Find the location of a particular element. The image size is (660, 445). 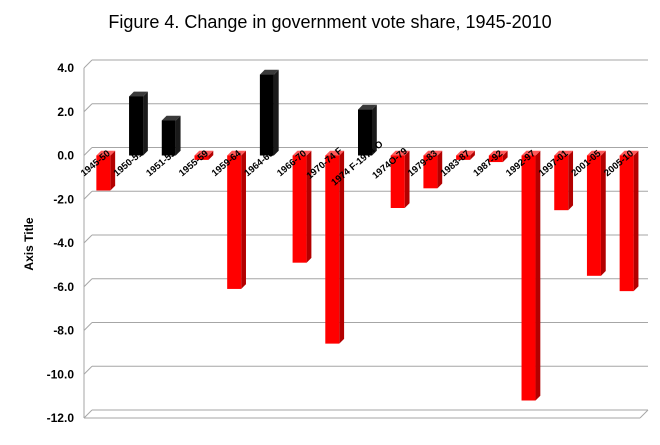

y-tick-label: 2.0 is located at coordinates (65, 112).